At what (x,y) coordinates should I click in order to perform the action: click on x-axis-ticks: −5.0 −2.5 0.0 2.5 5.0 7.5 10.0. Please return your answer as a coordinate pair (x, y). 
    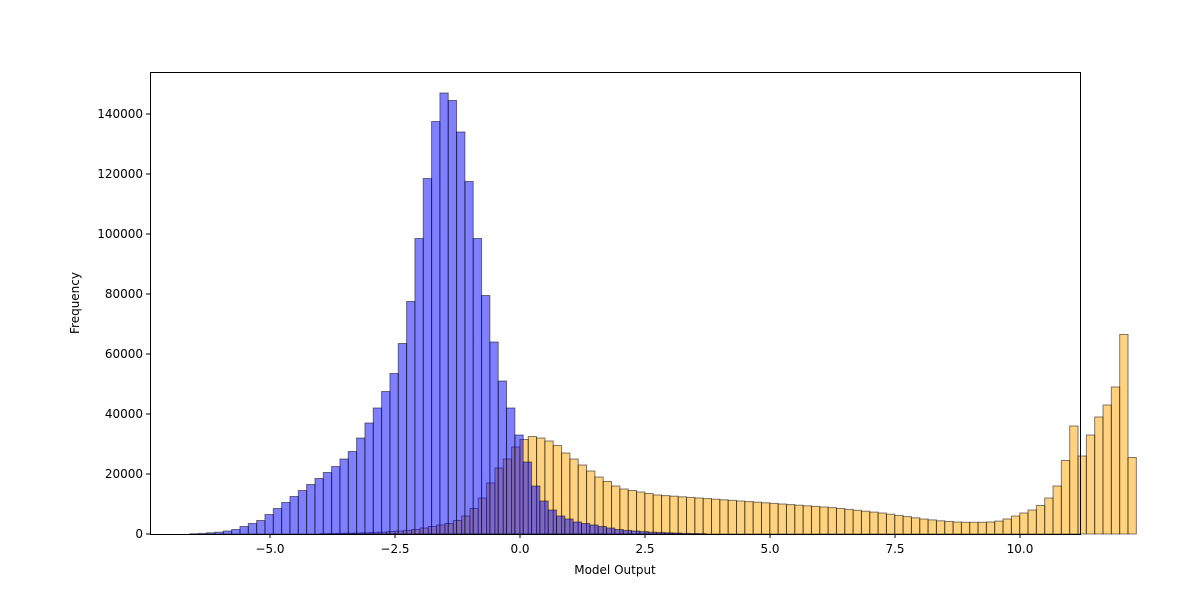
    Looking at the image, I should click on (644, 545).